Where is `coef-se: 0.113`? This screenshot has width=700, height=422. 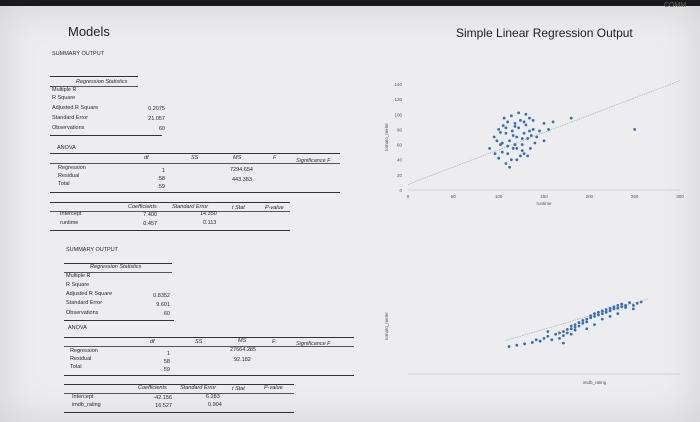
coef-se: 0.113 is located at coordinates (210, 223).